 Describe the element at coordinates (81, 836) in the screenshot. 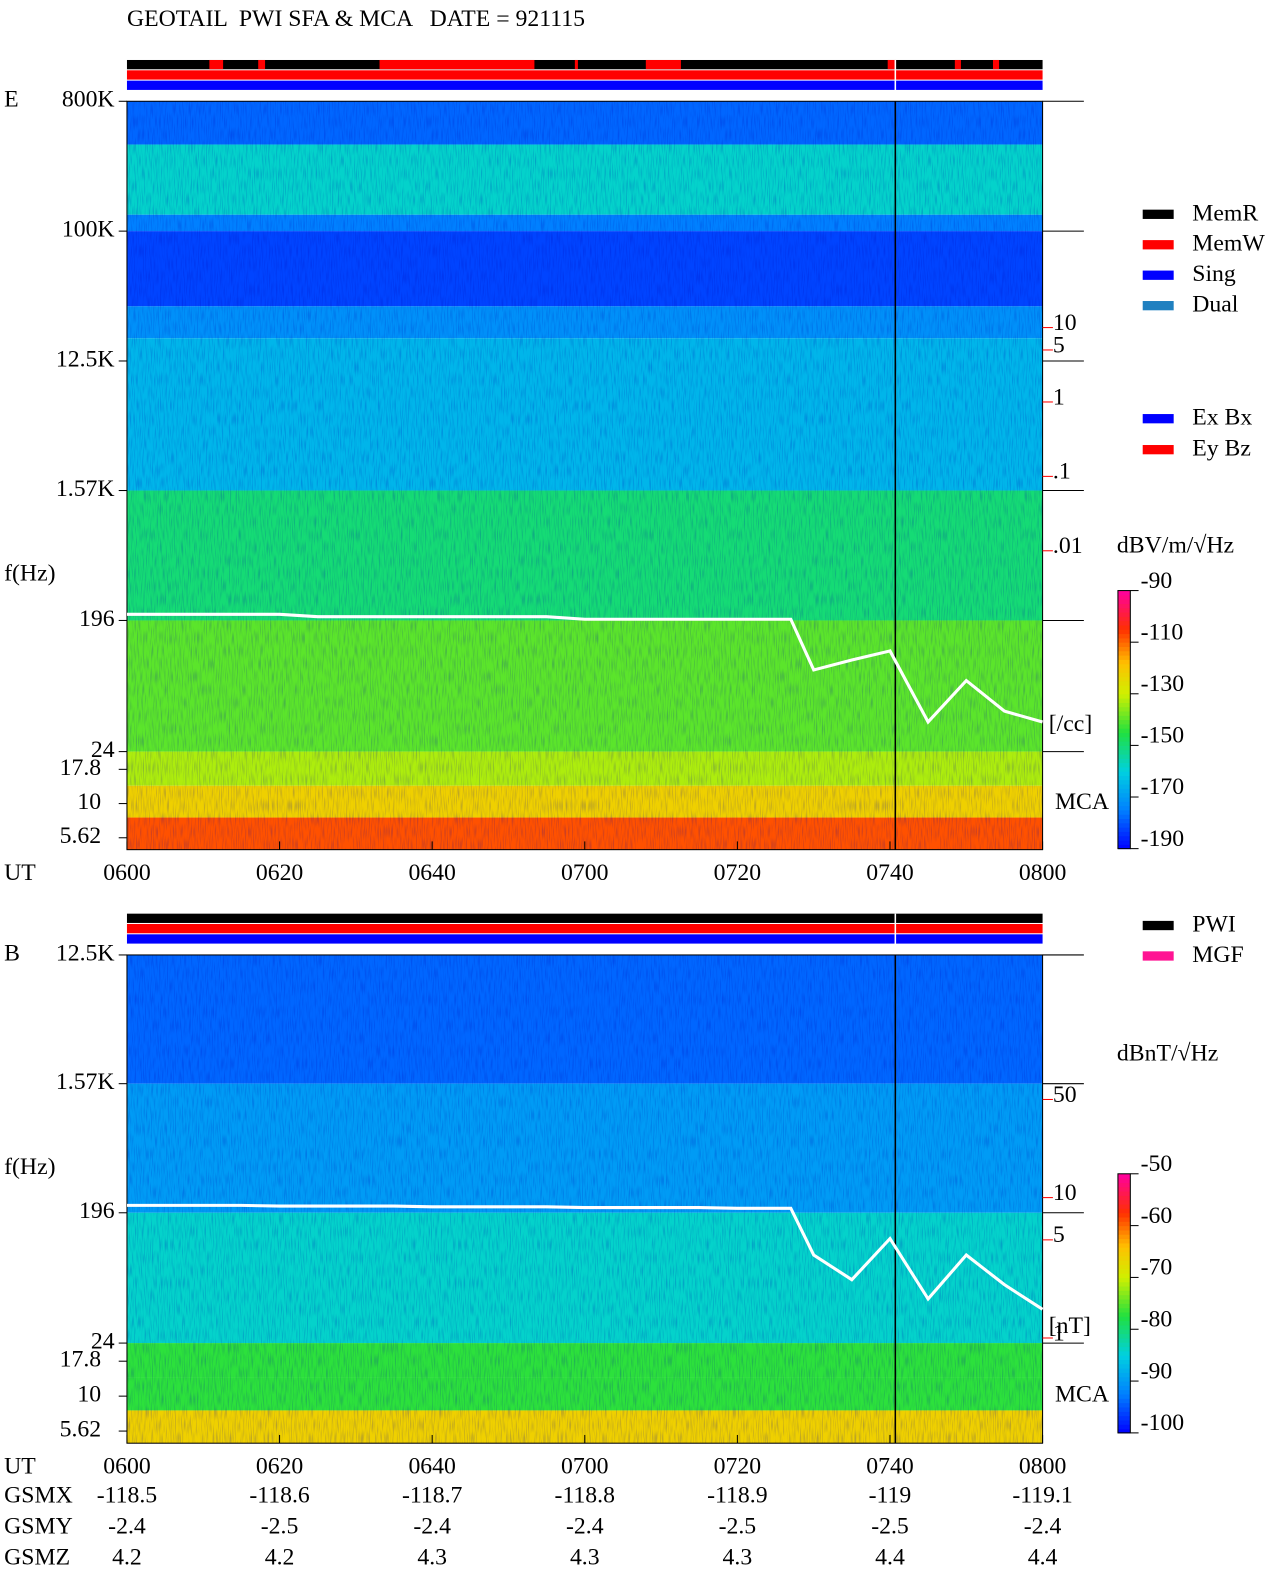

I see `mca-tick-label: 5.62` at that location.